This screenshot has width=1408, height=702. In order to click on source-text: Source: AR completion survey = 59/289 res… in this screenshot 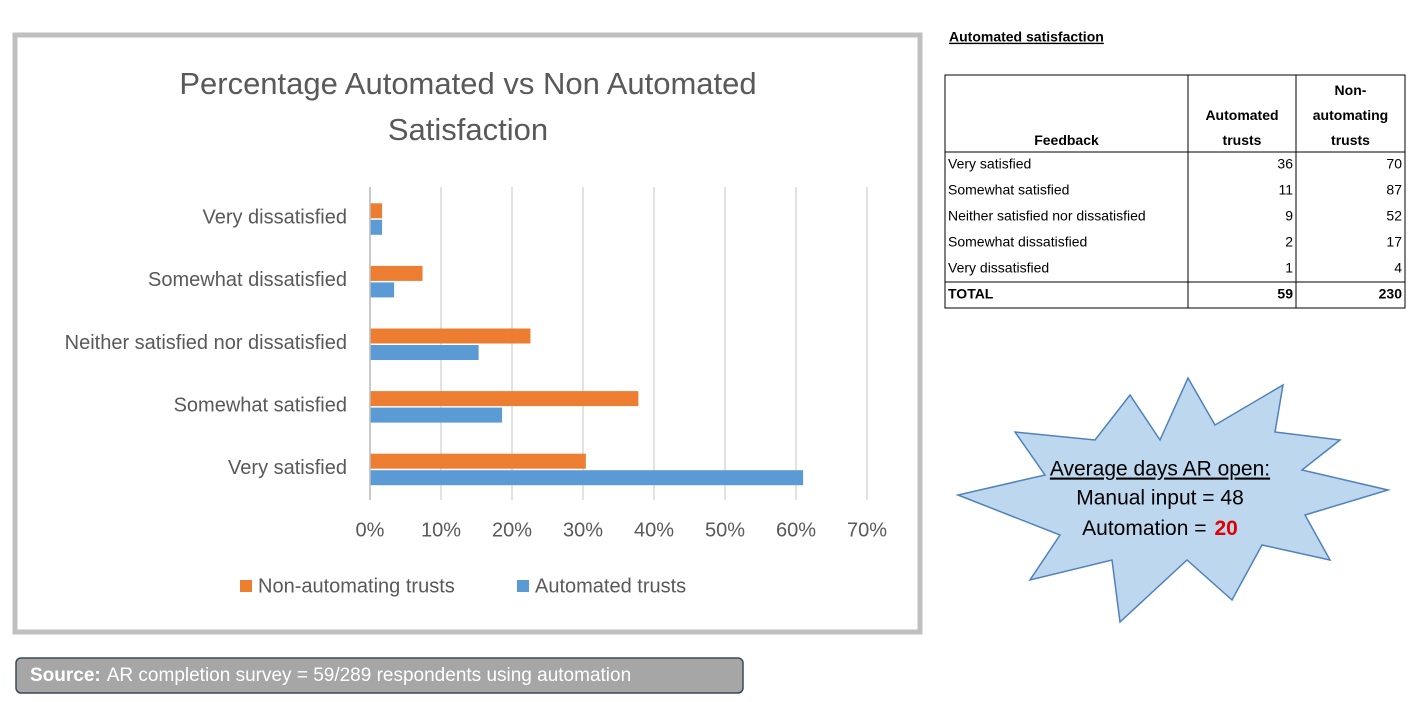, I will do `click(330, 675)`.